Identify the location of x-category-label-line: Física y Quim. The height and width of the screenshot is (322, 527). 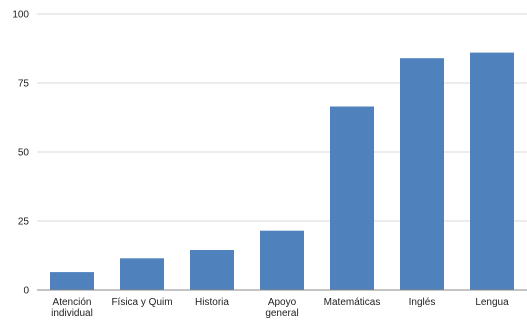
(141, 302).